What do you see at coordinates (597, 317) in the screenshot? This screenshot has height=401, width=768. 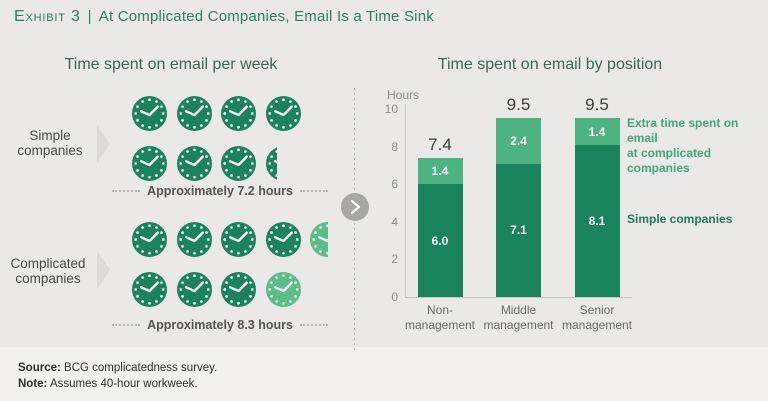 I see `x-category-label: Senior management` at bounding box center [597, 317].